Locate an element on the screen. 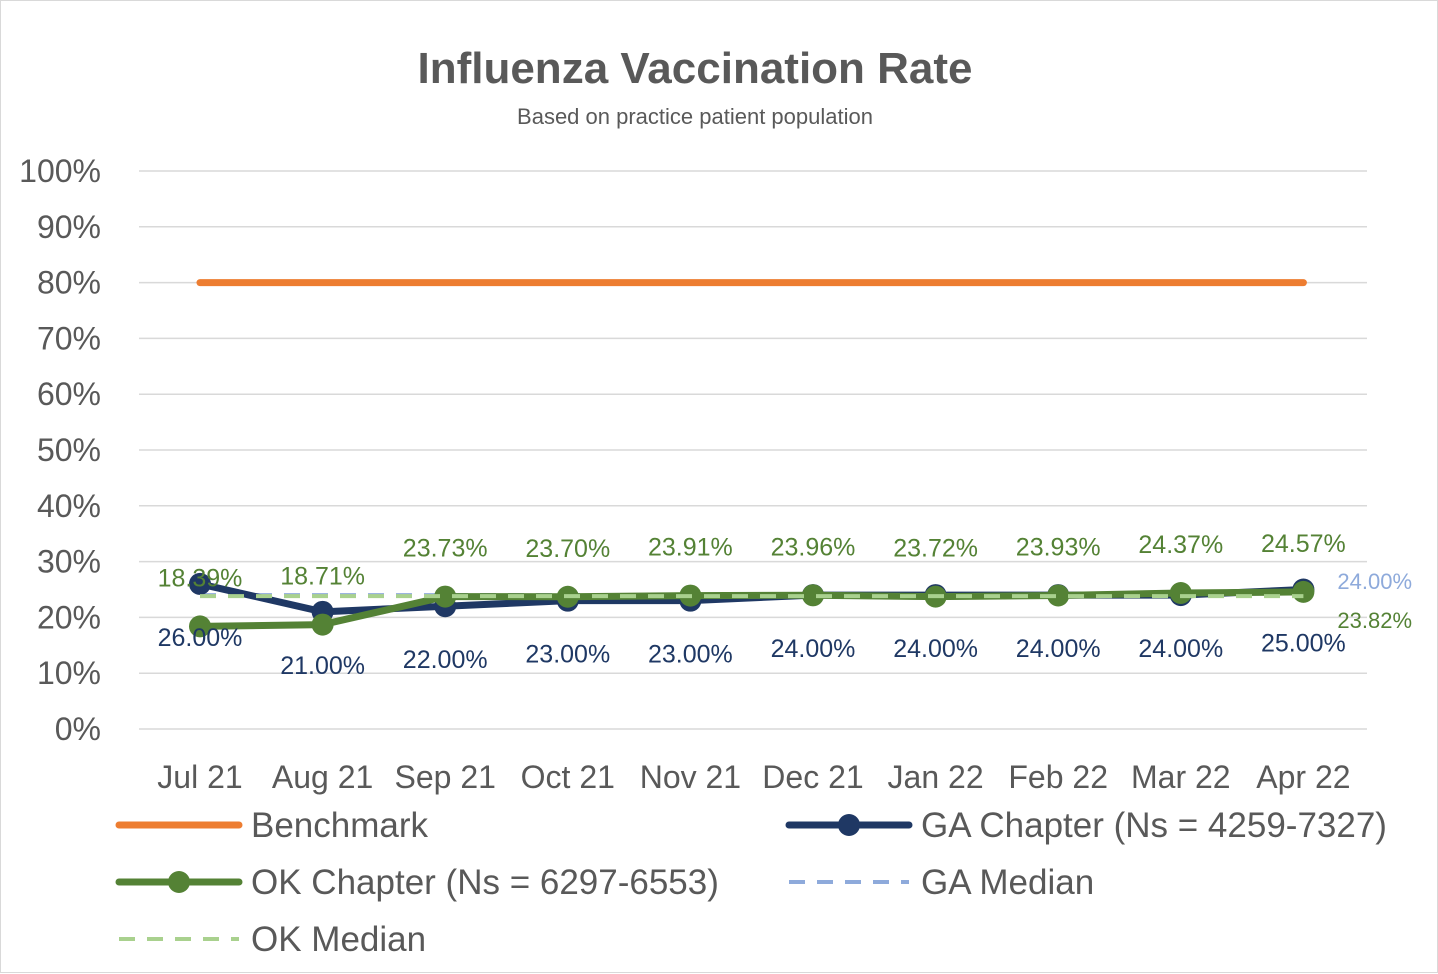  chart-title: Influenza Vaccination Rate is located at coordinates (694, 68).